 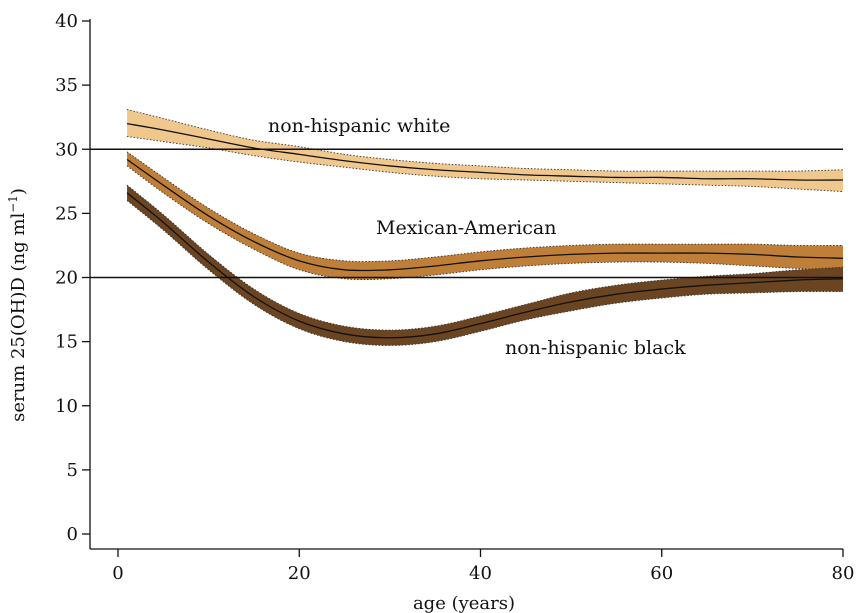 I want to click on series-label-non-hispanic-white: non-hispanic white, so click(x=359, y=126).